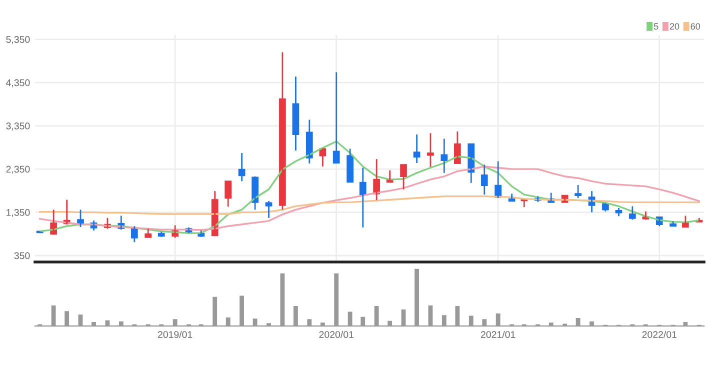 Image resolution: width=721 pixels, height=365 pixels. I want to click on y-tick-label: 350, so click(22, 256).